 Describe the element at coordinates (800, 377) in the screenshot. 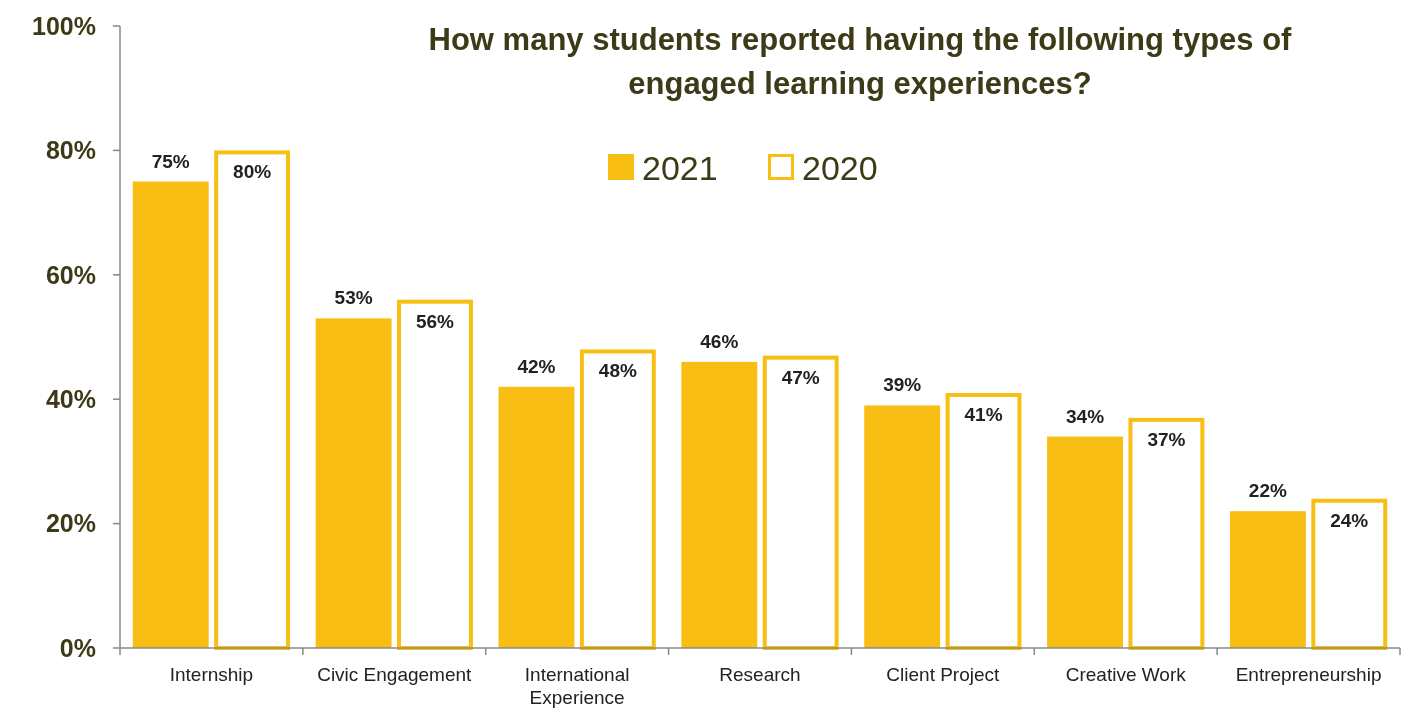

I see `data-label: 47%` at that location.